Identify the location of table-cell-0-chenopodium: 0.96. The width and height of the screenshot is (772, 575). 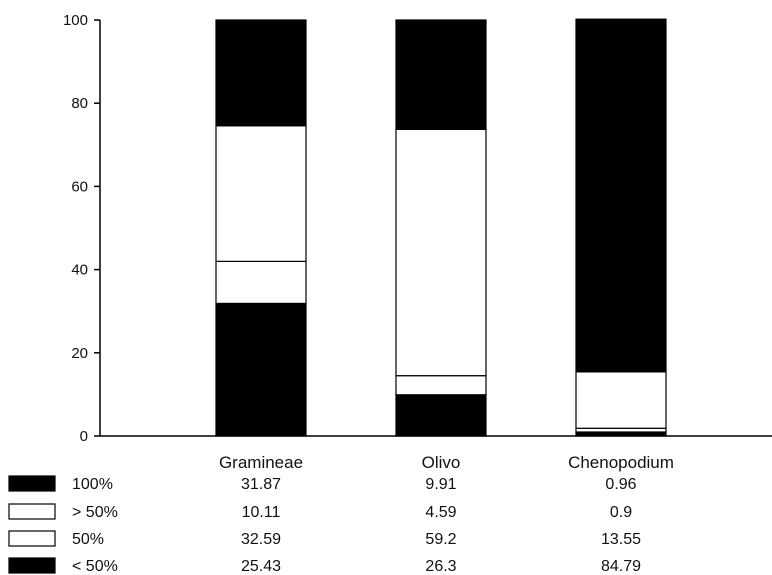
(620, 484).